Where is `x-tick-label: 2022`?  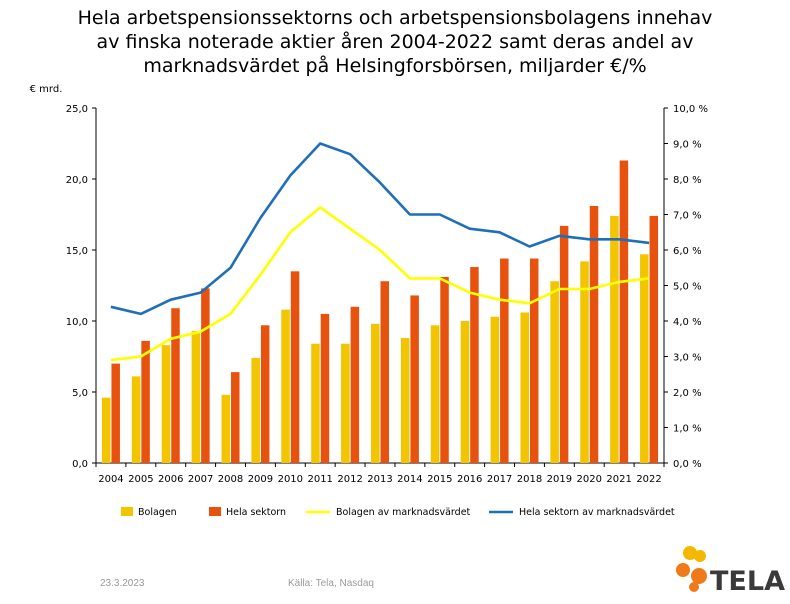
x-tick-label: 2022 is located at coordinates (648, 479).